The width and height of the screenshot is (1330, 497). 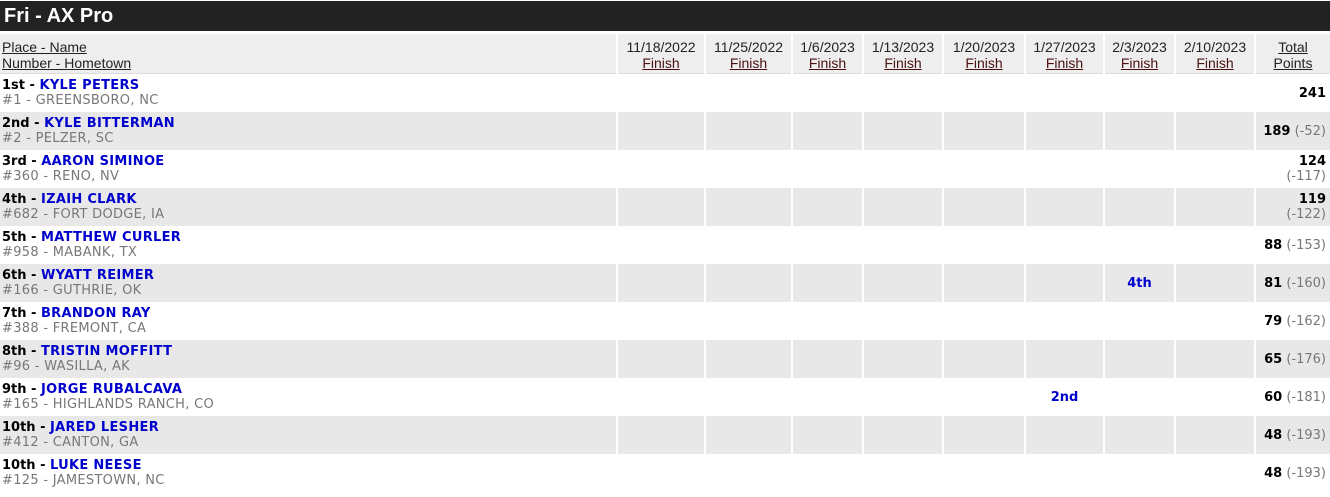 What do you see at coordinates (1139, 47) in the screenshot?
I see `event-date: 2/3/2023` at bounding box center [1139, 47].